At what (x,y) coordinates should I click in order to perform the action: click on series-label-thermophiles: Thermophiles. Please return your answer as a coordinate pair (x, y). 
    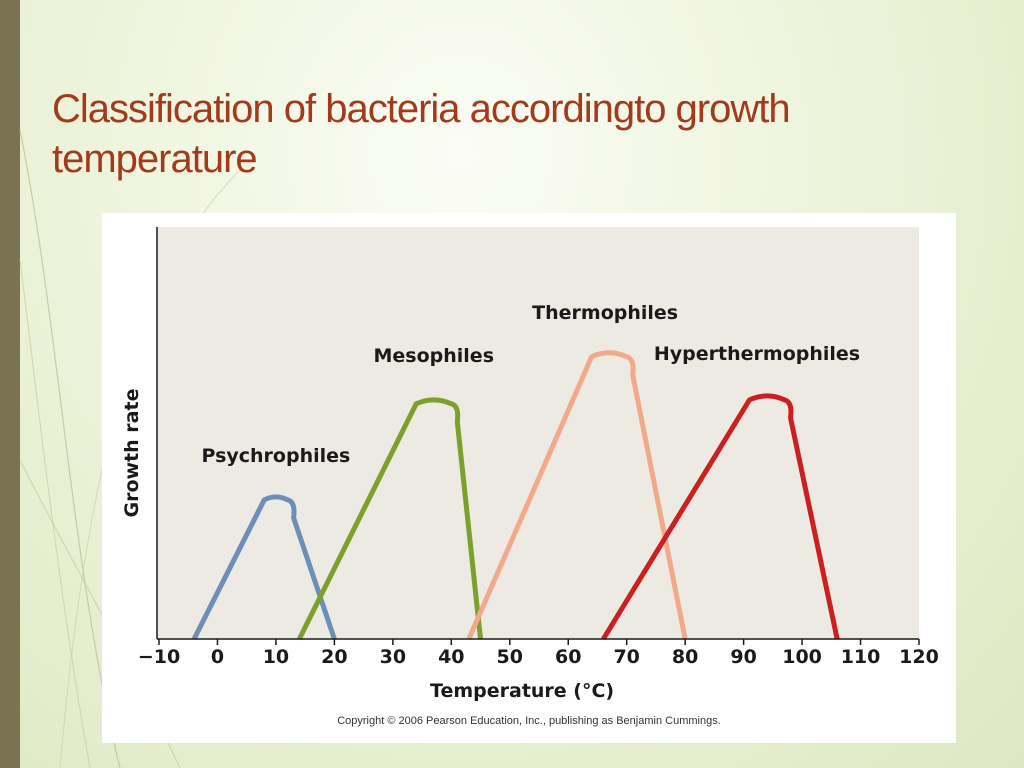
    Looking at the image, I should click on (605, 313).